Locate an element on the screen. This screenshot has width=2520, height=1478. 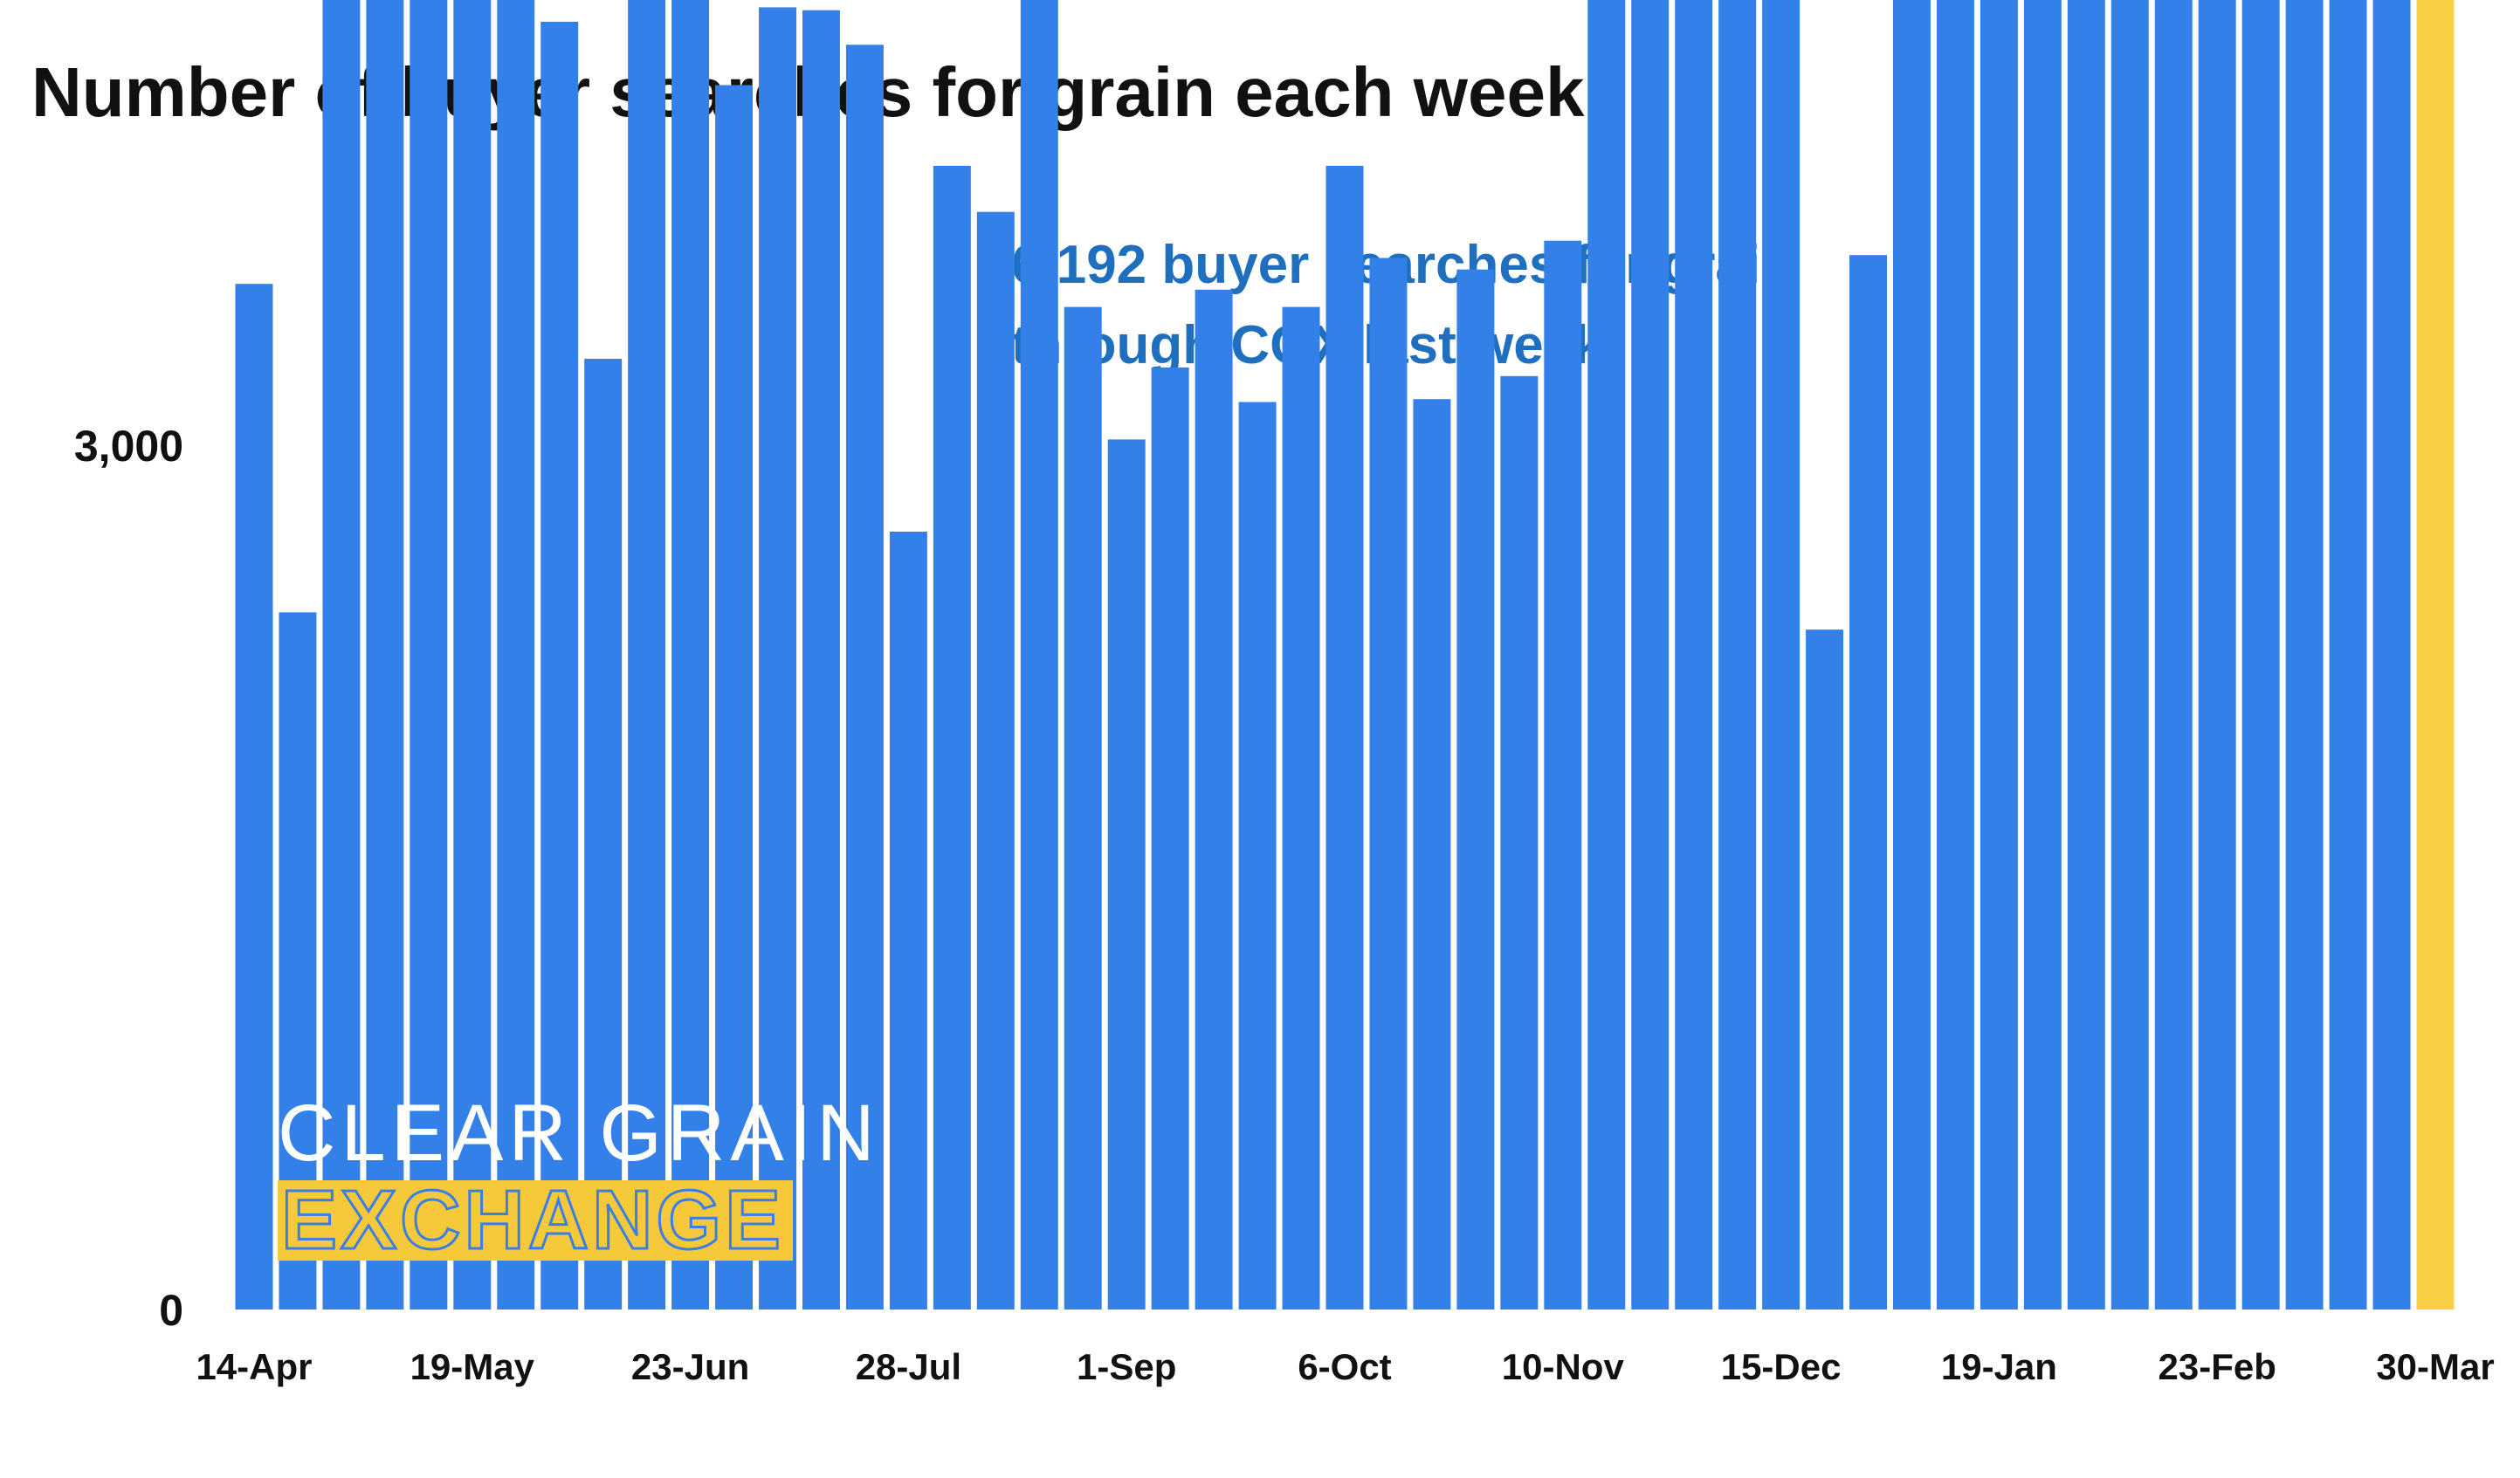
x-tick-label: 23-Feb is located at coordinates (2217, 1366).